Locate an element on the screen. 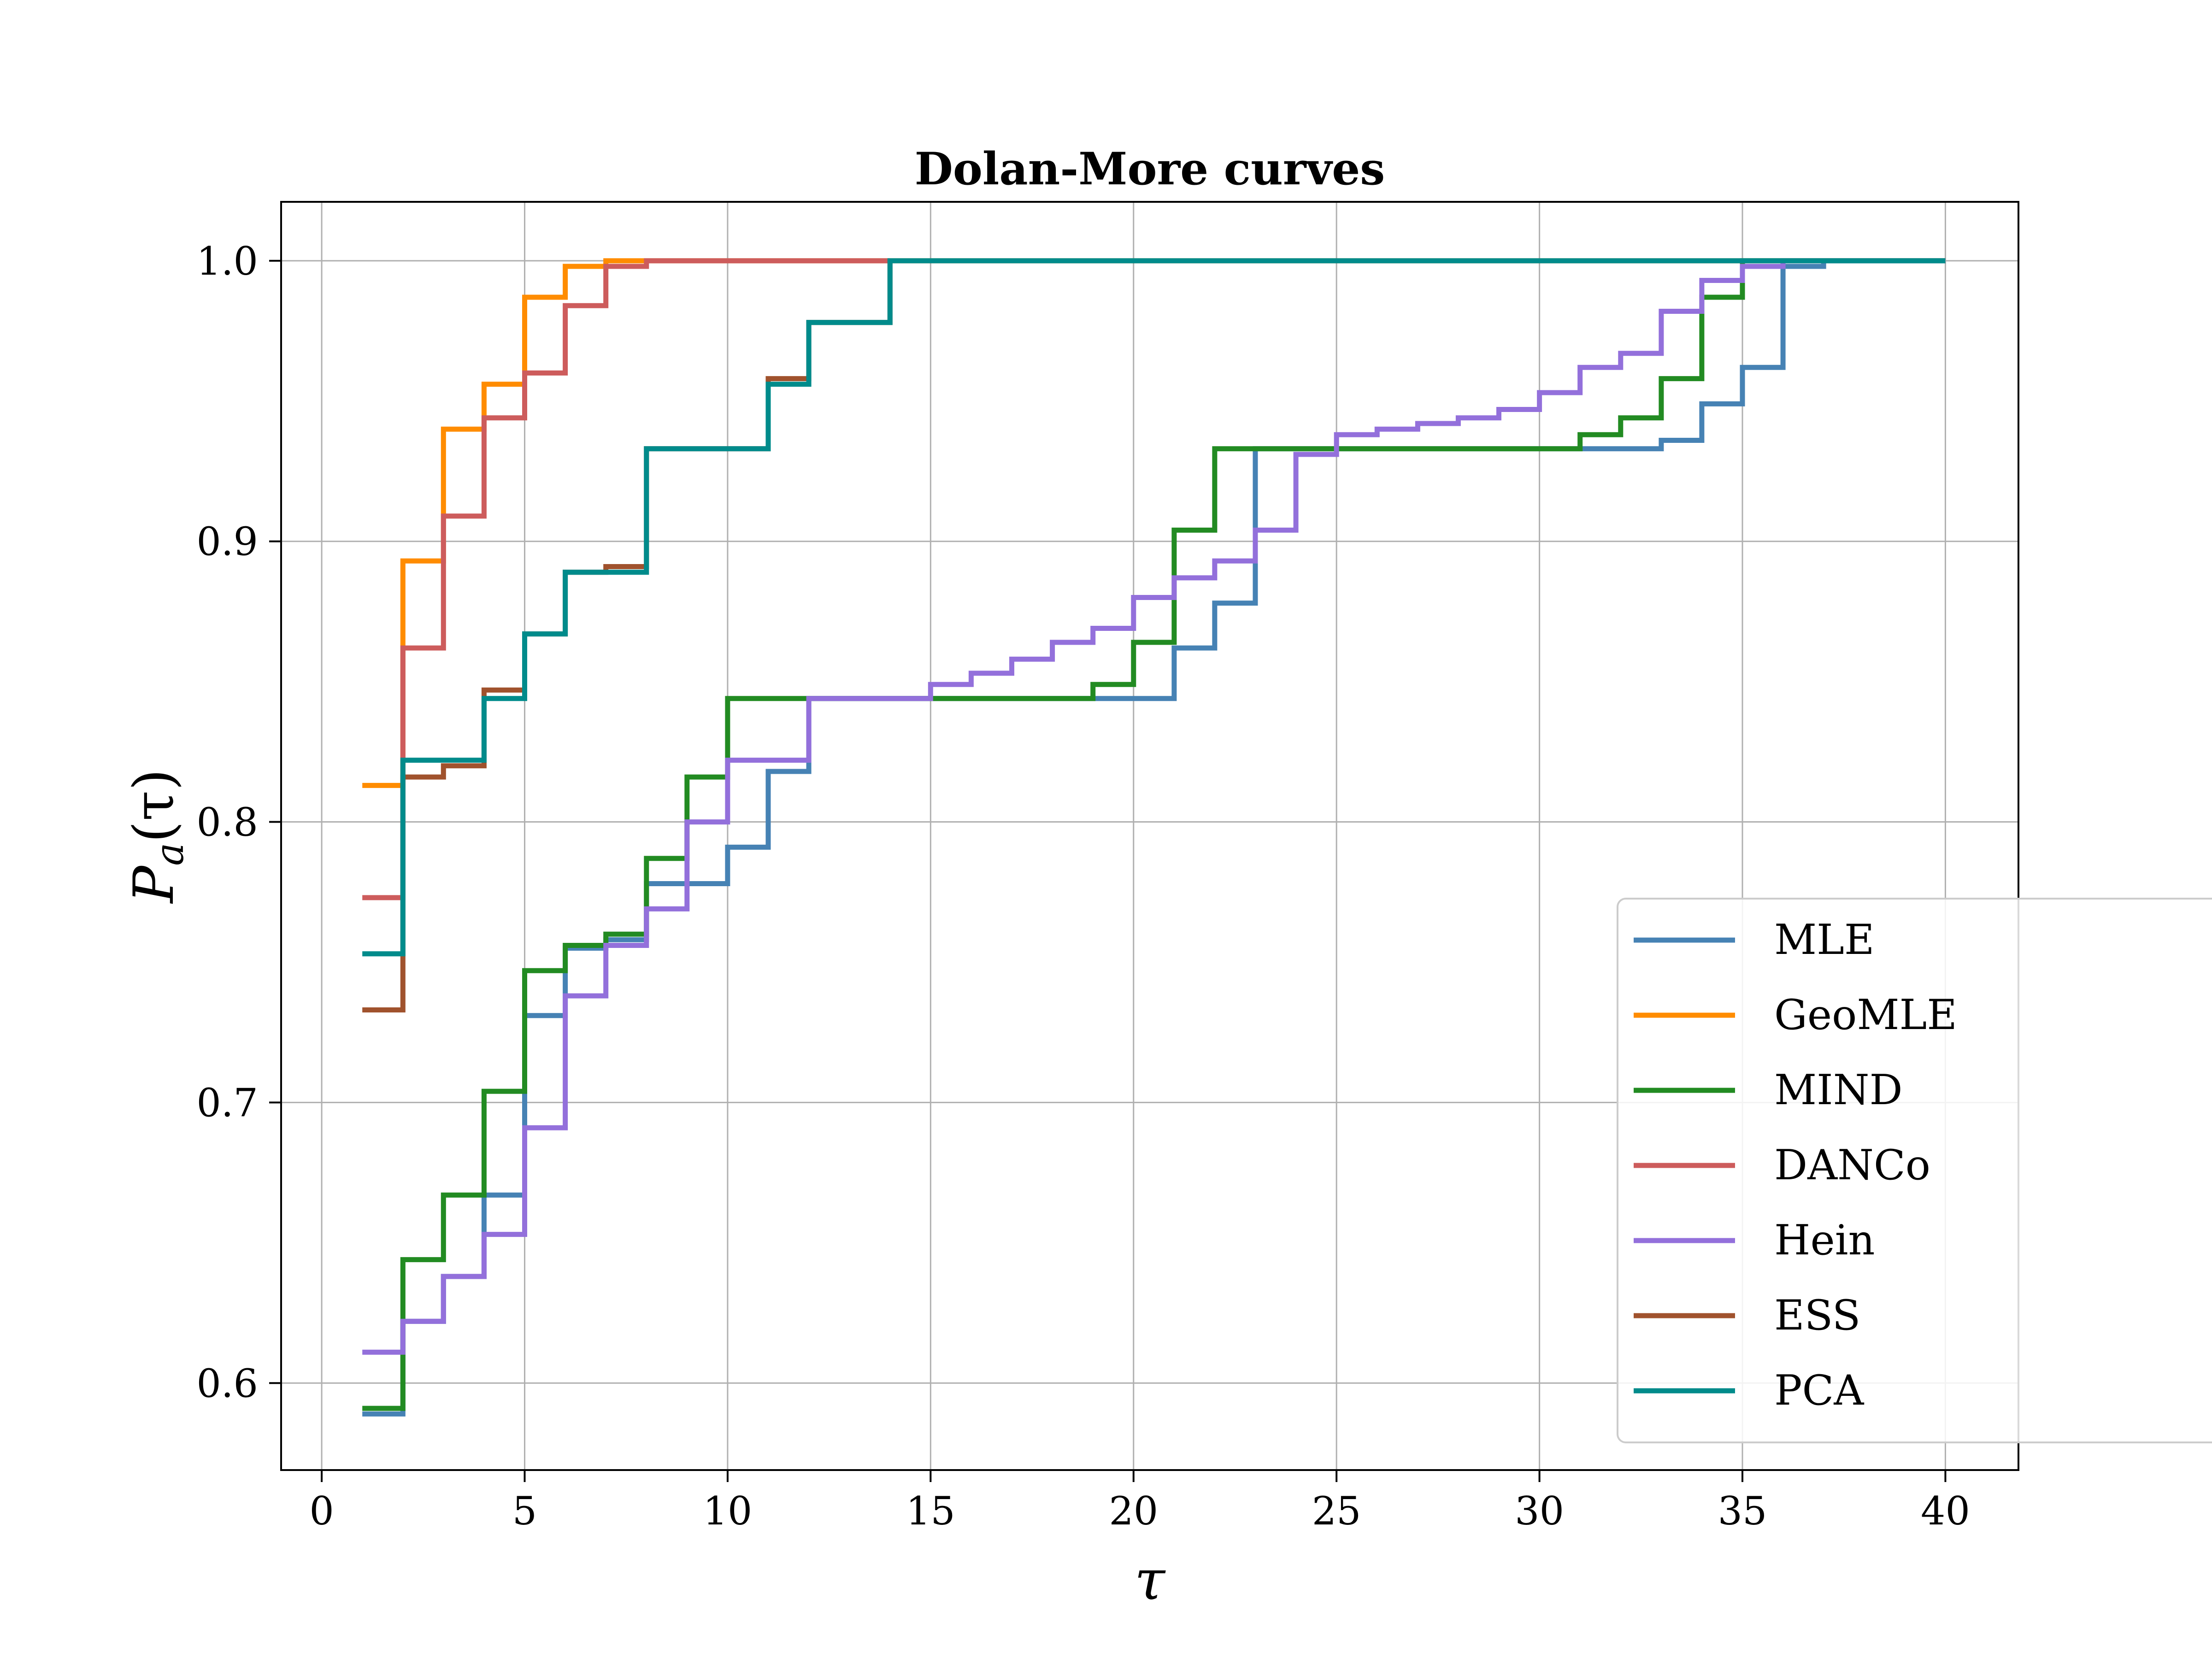  x-tick-label: 0 is located at coordinates (321, 1511).